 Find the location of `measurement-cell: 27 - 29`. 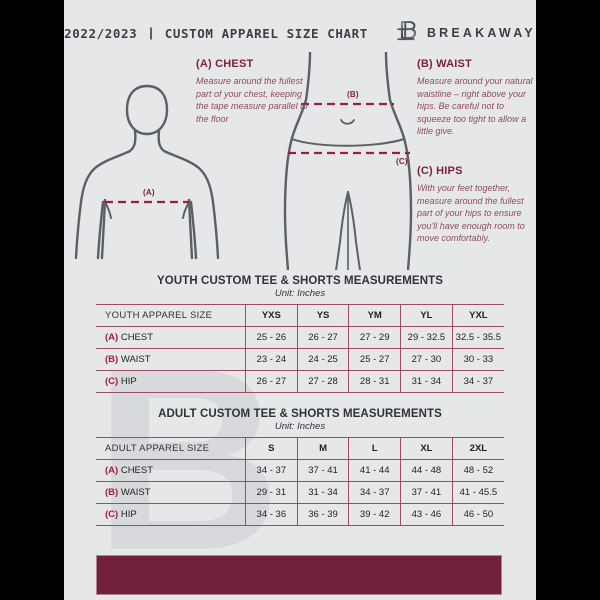

measurement-cell: 27 - 29 is located at coordinates (375, 337).